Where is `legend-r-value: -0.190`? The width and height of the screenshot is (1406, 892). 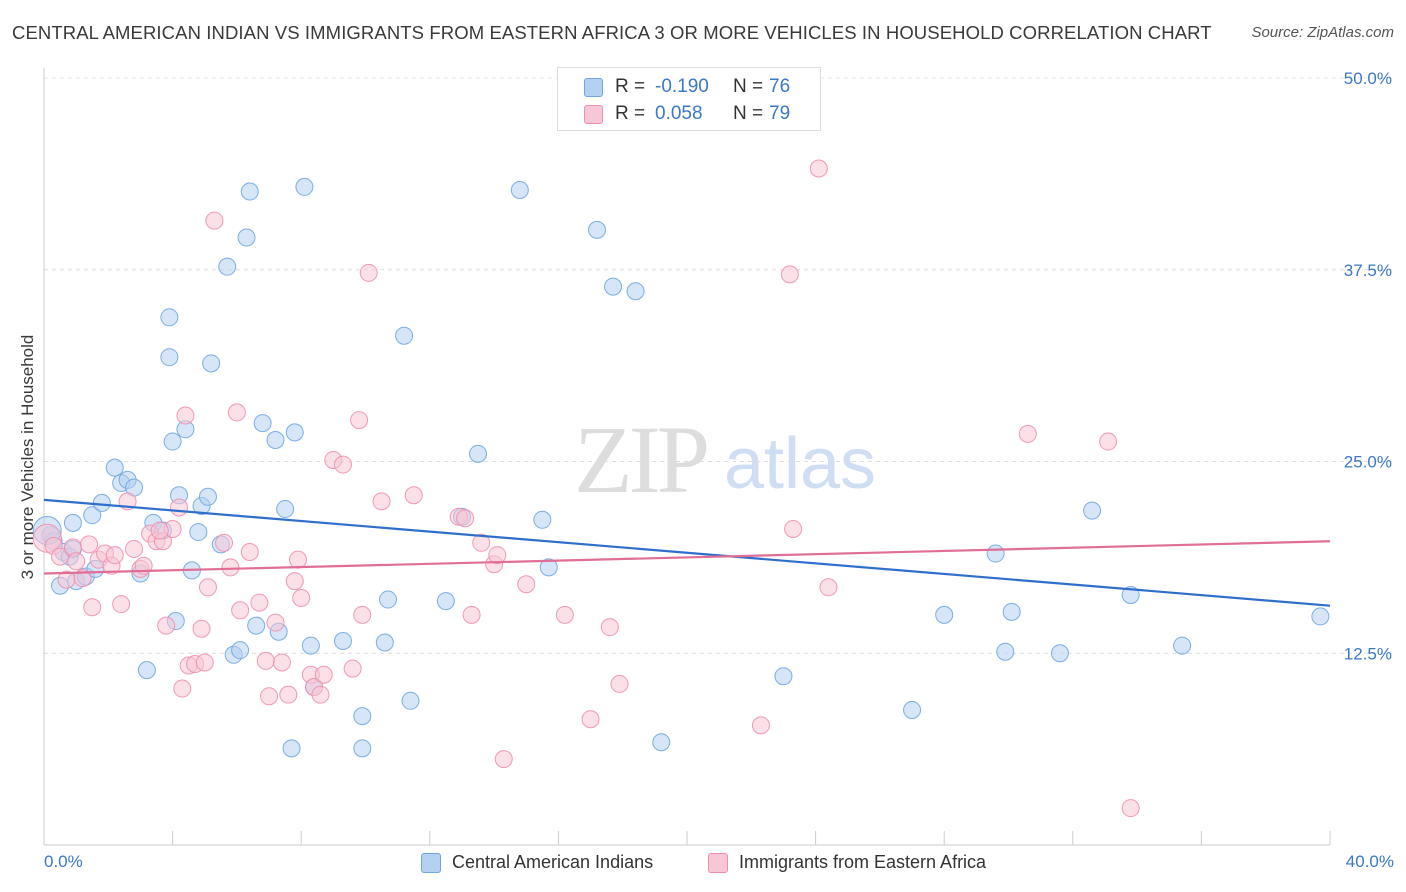 legend-r-value: -0.190 is located at coordinates (682, 86).